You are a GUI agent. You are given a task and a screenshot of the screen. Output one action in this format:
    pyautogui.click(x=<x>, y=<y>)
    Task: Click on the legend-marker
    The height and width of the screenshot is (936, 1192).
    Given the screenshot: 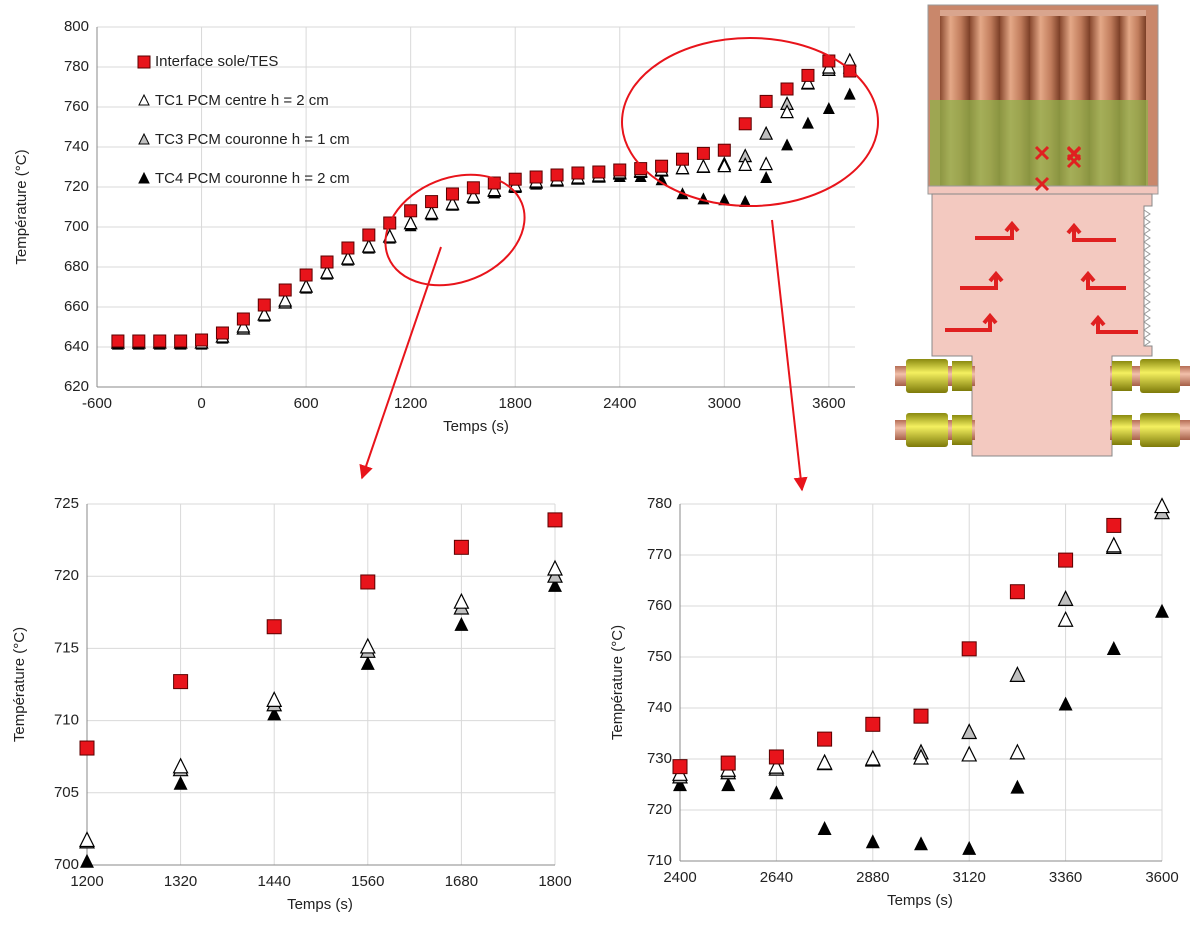 What is the action you would take?
    pyautogui.click(x=144, y=138)
    